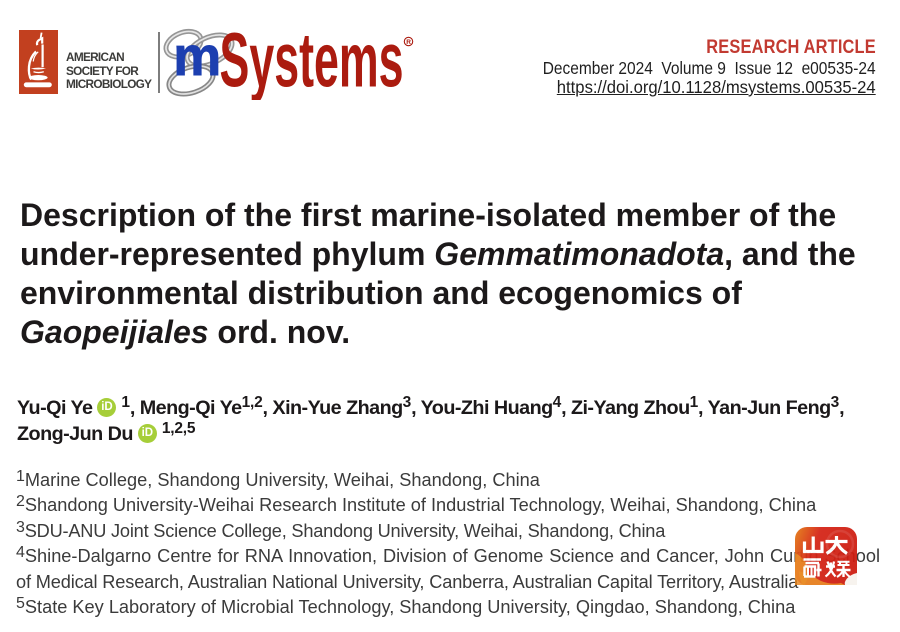 This screenshot has height=632, width=900. What do you see at coordinates (408, 42) in the screenshot?
I see `svg-text: R` at bounding box center [408, 42].